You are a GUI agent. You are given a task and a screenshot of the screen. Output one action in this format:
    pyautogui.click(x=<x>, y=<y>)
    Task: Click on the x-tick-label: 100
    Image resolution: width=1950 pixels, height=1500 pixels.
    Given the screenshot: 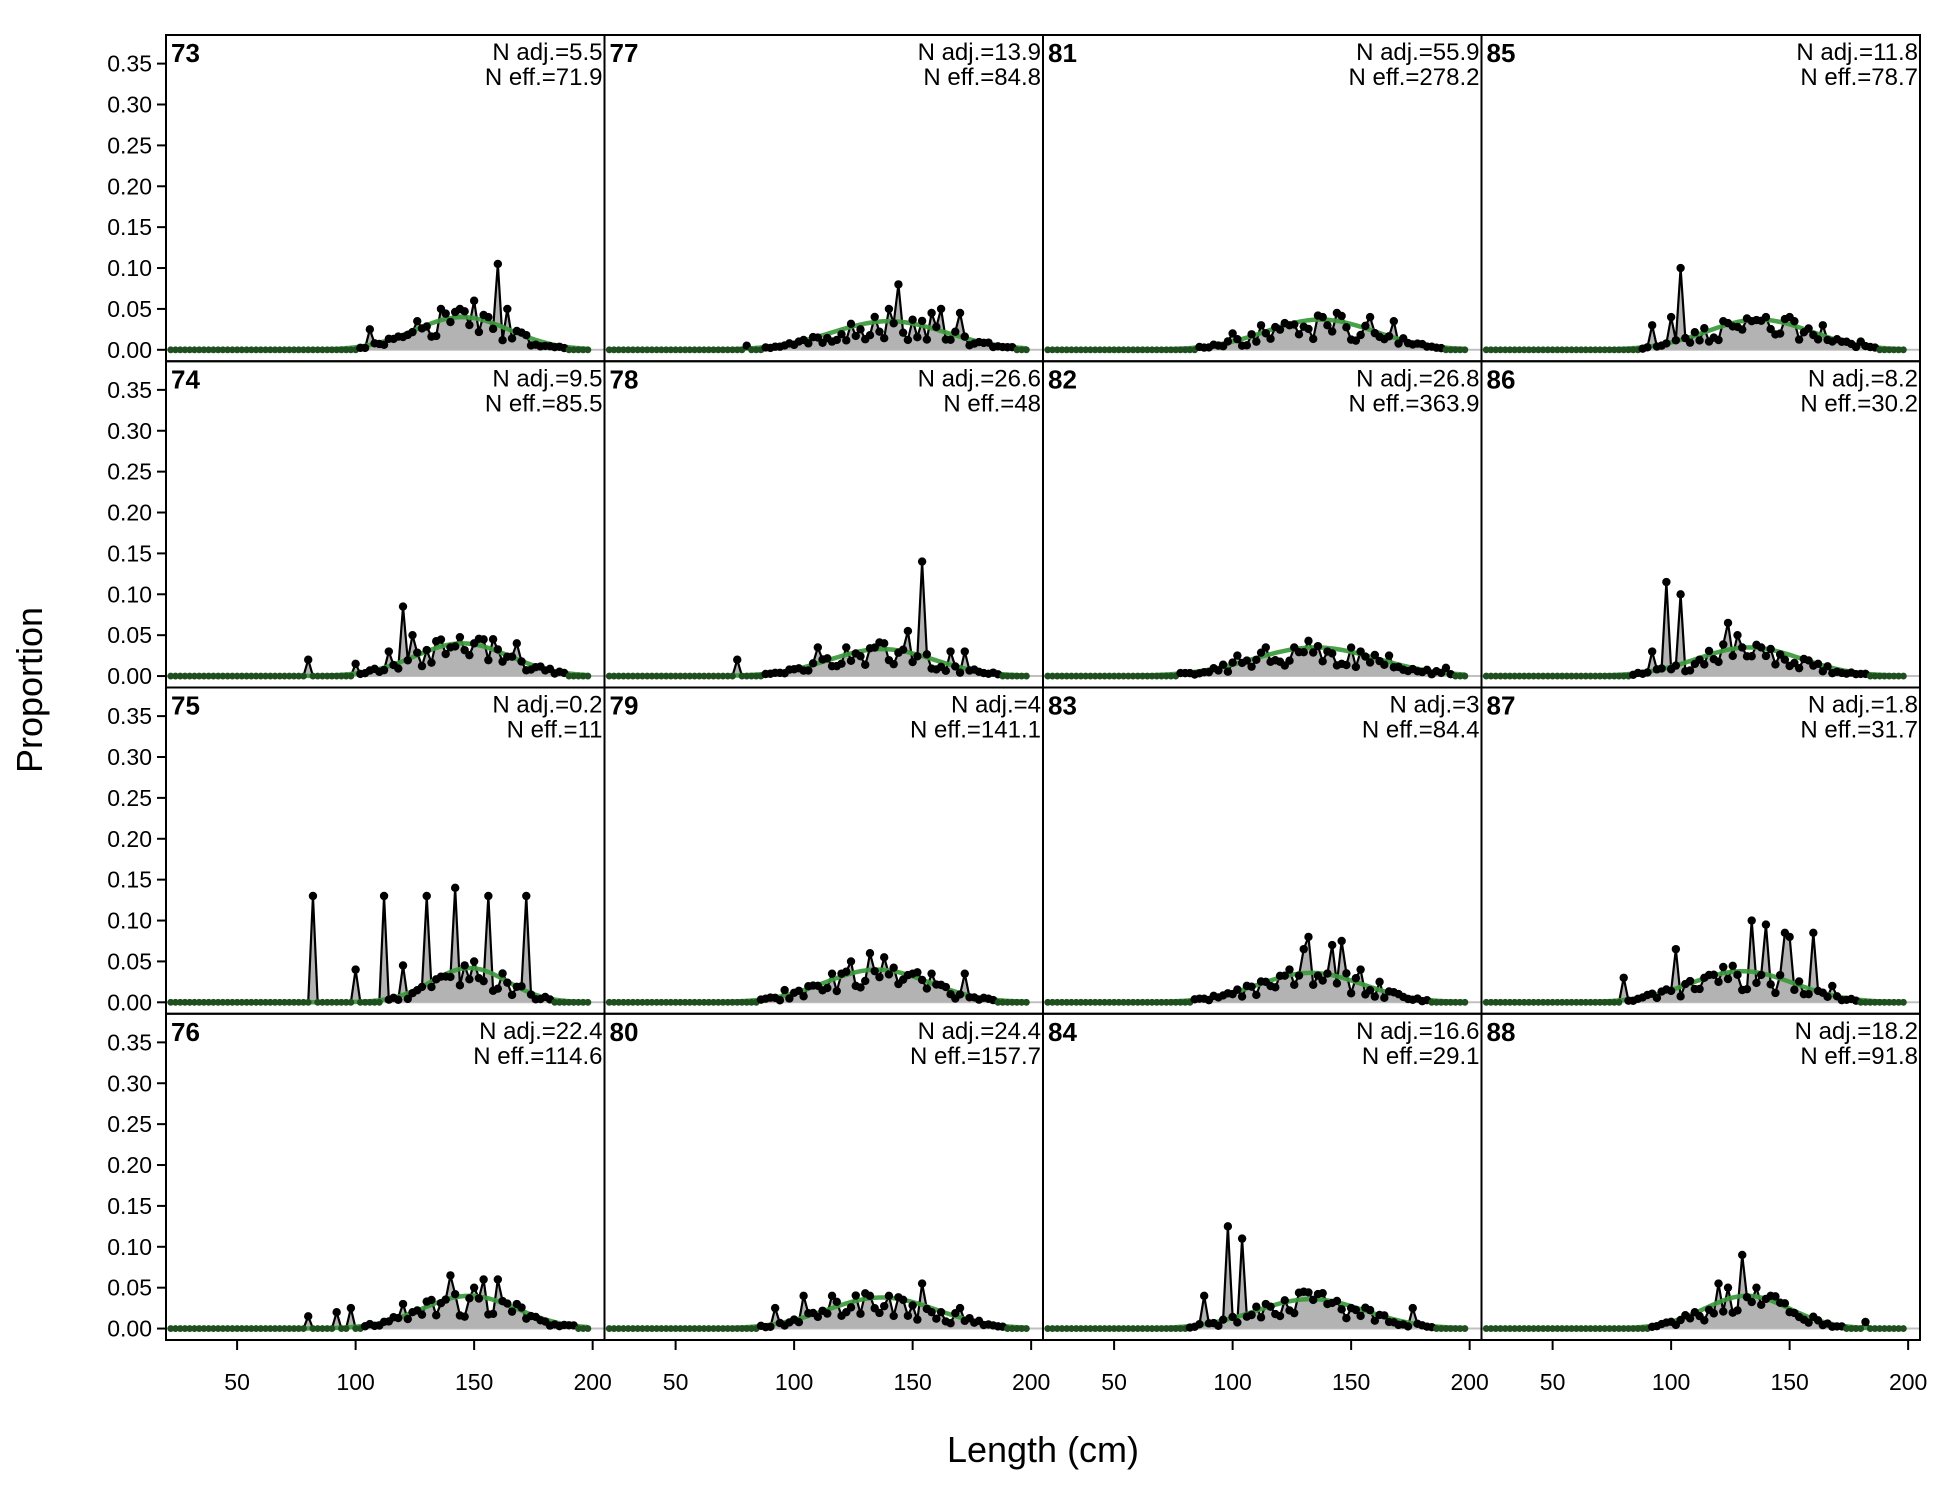 What is the action you would take?
    pyautogui.click(x=355, y=1382)
    